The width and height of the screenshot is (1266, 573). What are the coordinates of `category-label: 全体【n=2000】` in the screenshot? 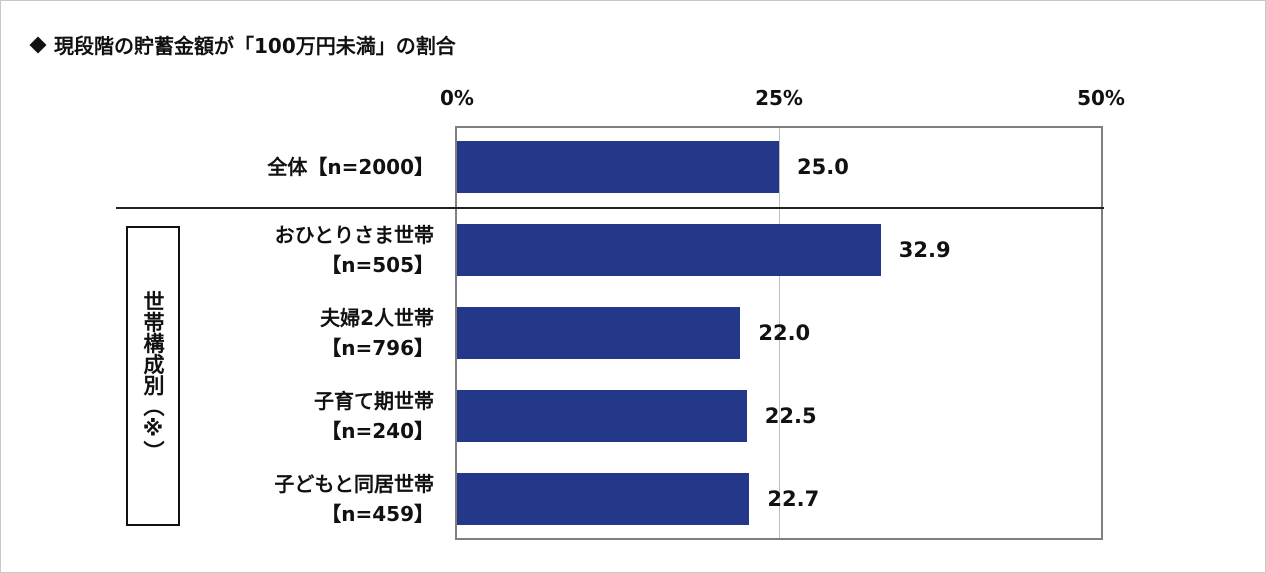 It's located at (350, 167).